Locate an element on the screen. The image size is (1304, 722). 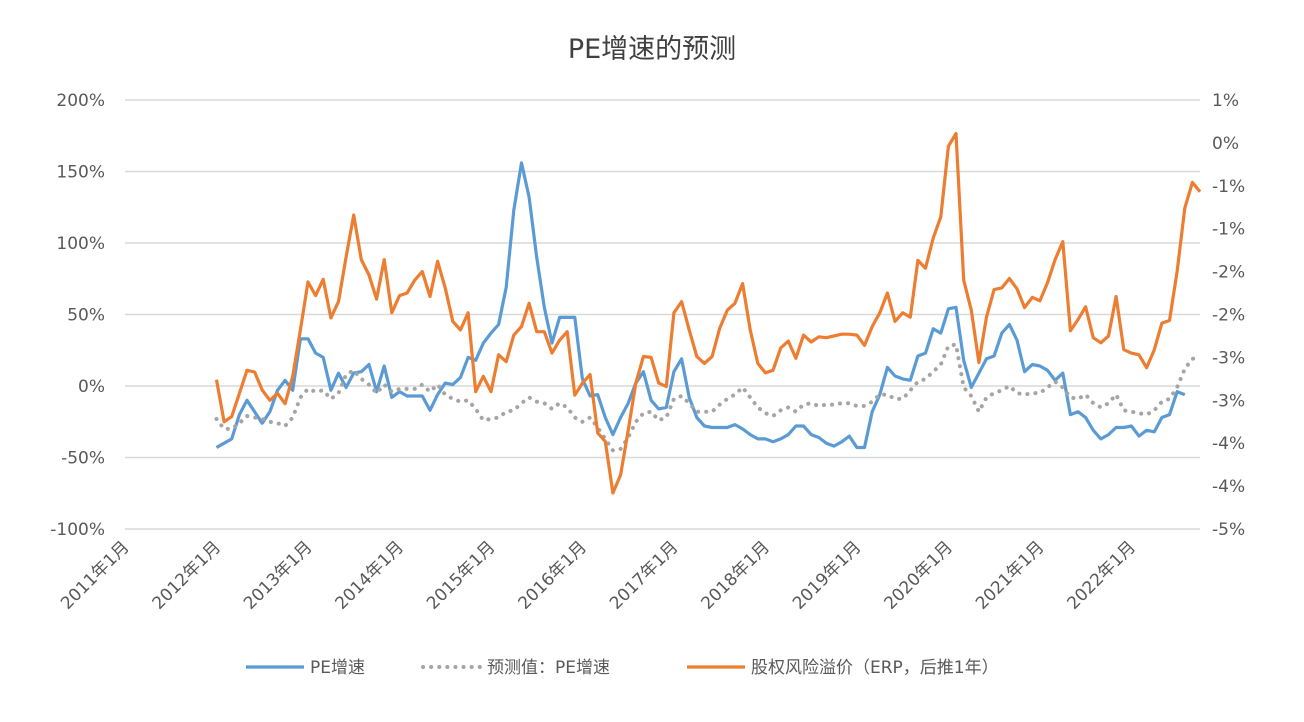
left-tick-label: -100% is located at coordinates (77, 530).